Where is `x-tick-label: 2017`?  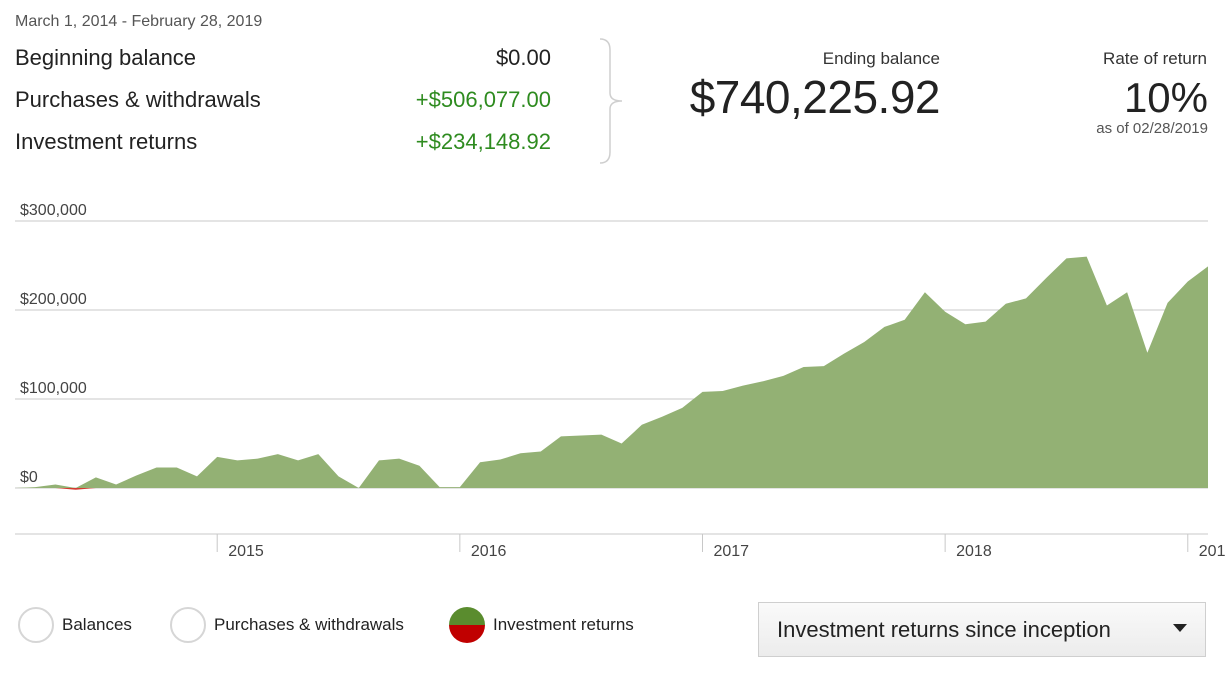 x-tick-label: 2017 is located at coordinates (731, 551).